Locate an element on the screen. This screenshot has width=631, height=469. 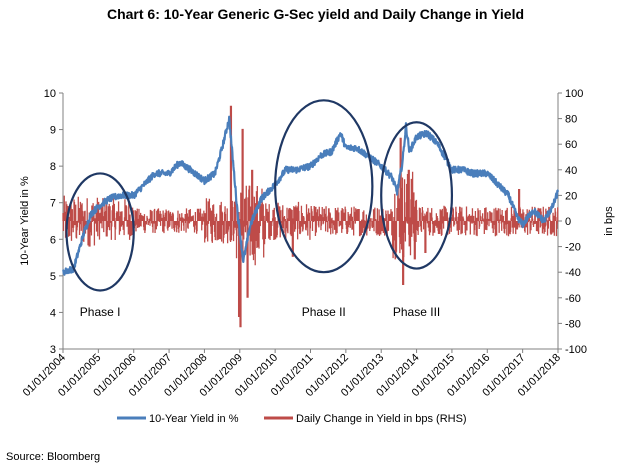
y-right-axis-title: in bps is located at coordinates (609, 221).